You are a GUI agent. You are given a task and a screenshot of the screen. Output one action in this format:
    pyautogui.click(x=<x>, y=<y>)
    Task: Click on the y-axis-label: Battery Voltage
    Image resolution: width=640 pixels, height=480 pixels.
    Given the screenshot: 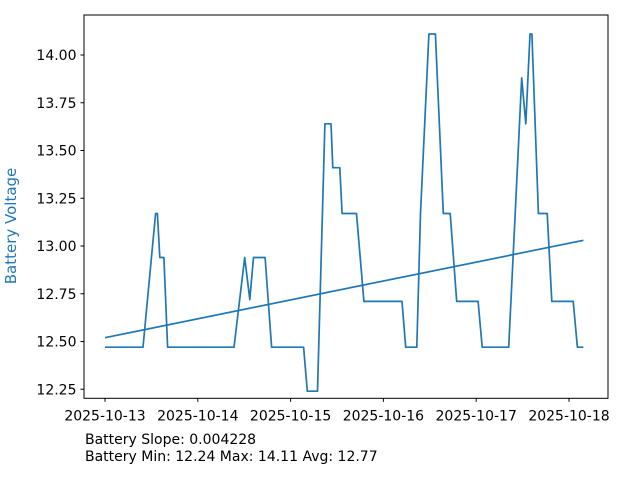 What is the action you would take?
    pyautogui.click(x=11, y=226)
    